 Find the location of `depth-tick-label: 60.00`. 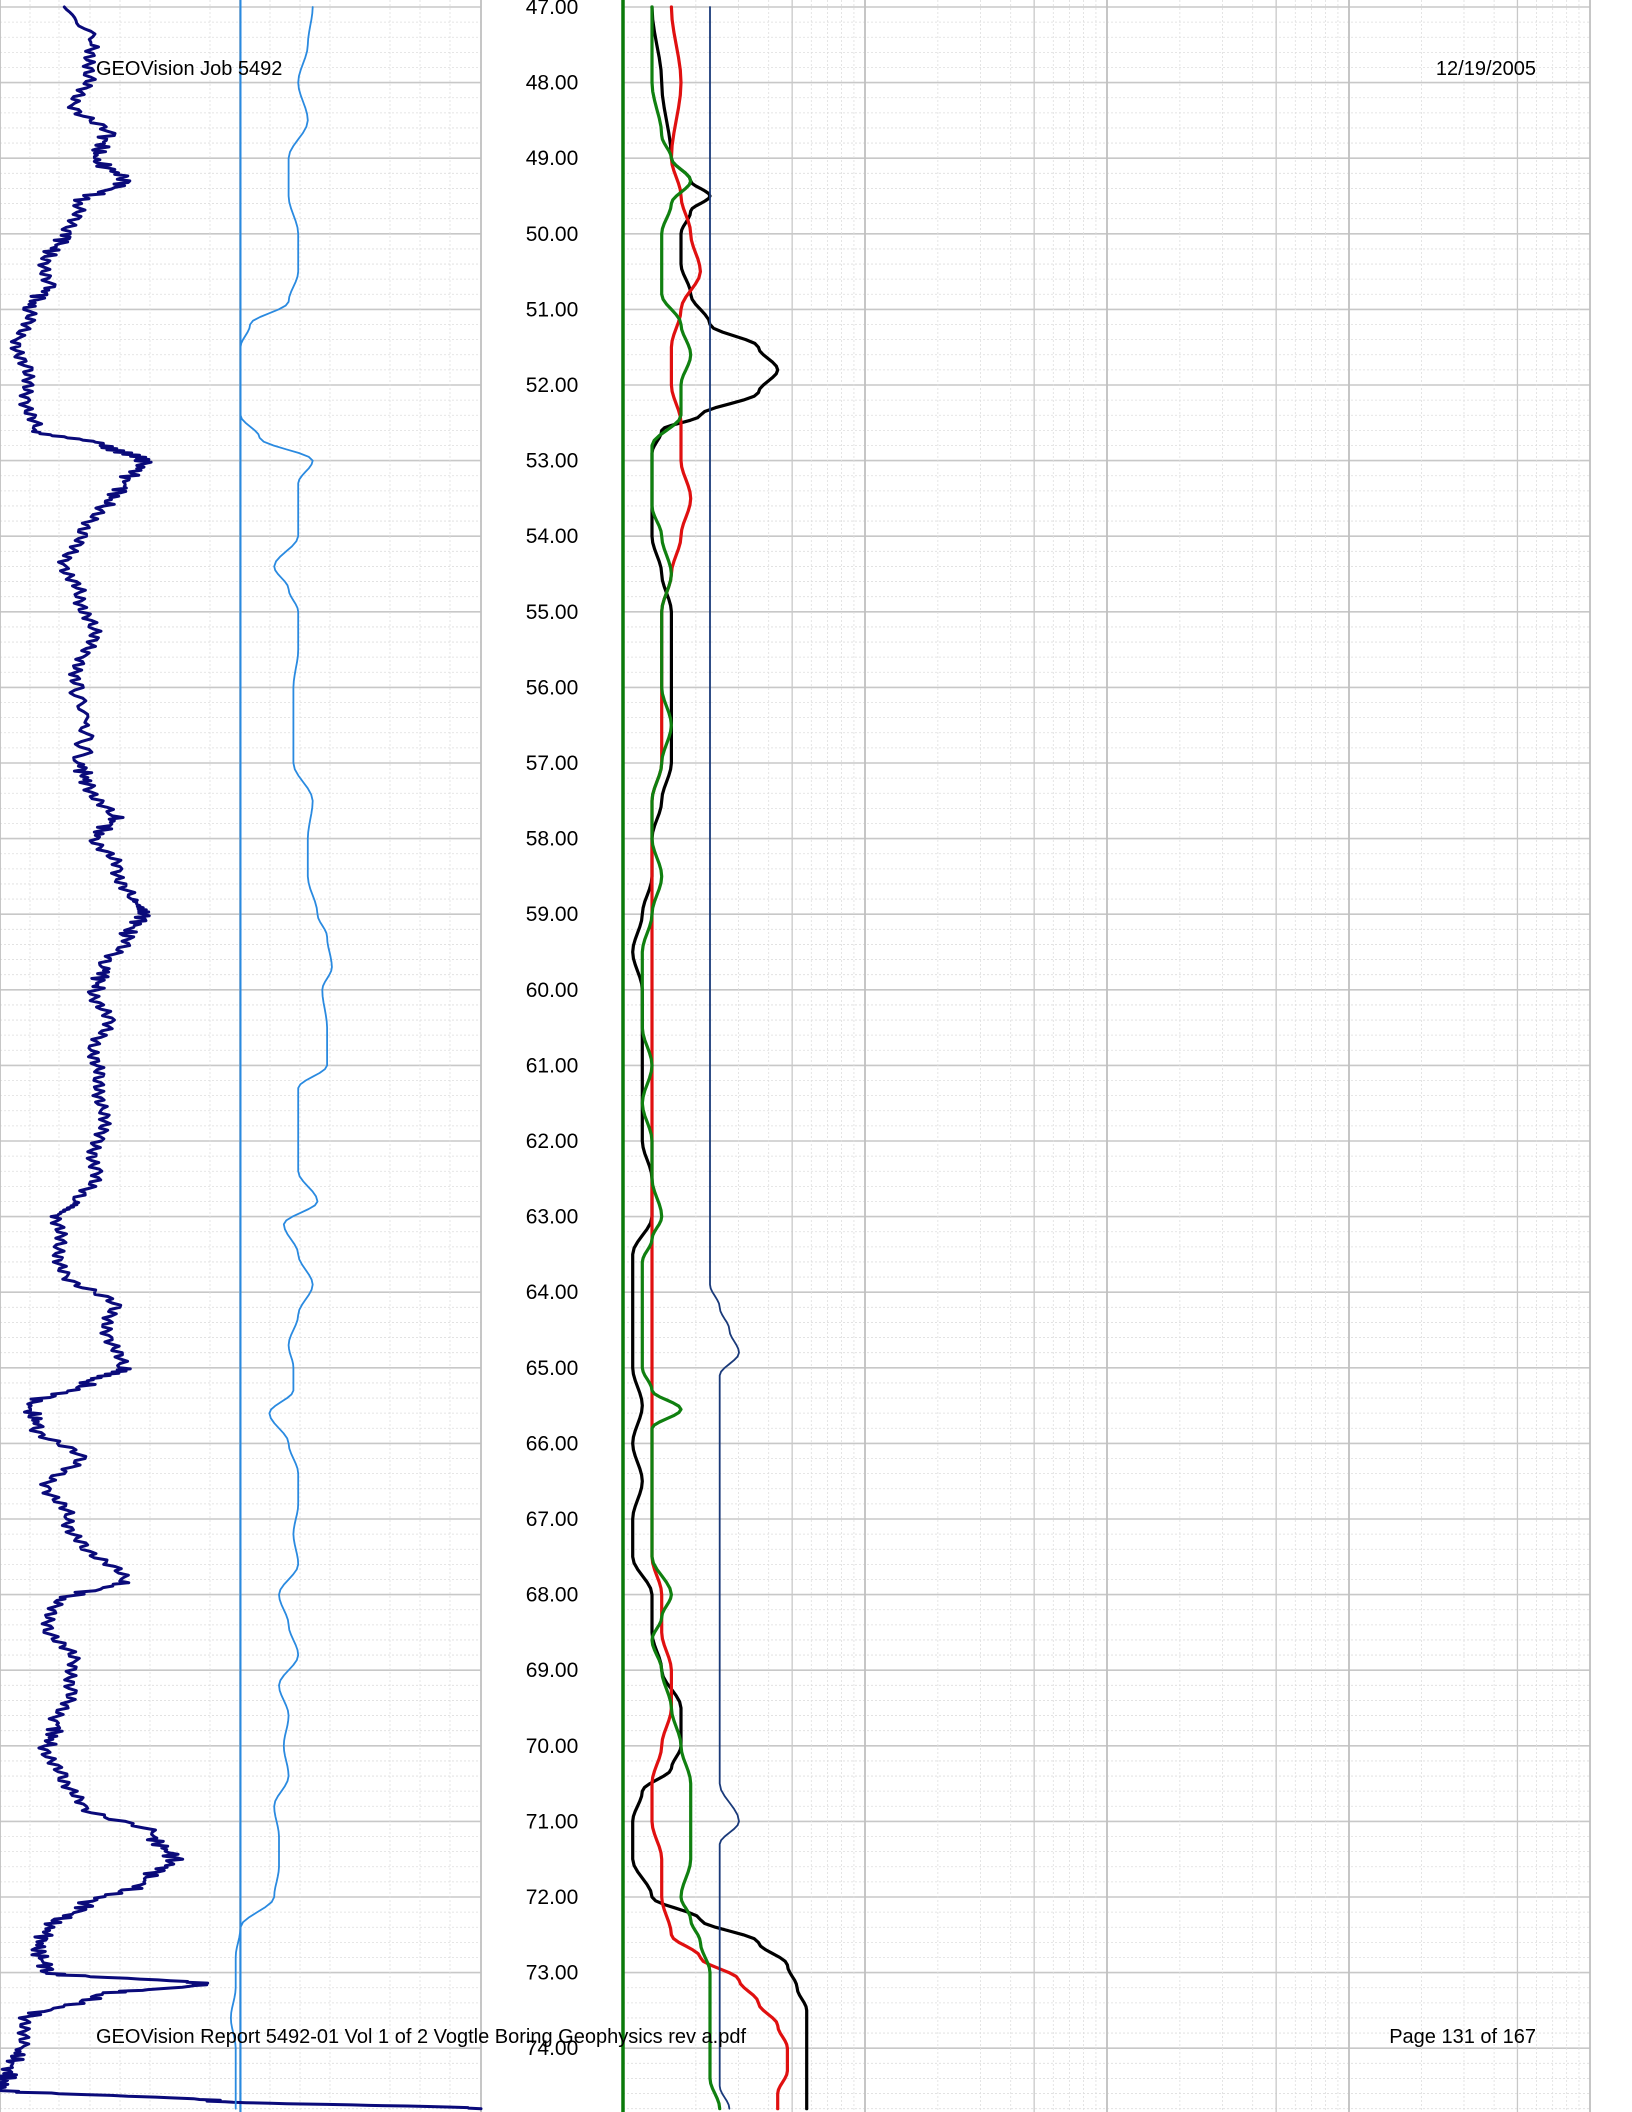

depth-tick-label: 60.00 is located at coordinates (552, 990).